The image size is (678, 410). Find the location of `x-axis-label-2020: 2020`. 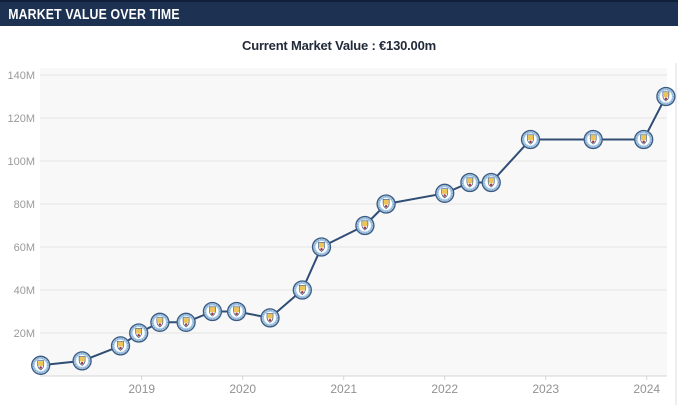

x-axis-label-2020: 2020 is located at coordinates (242, 389).